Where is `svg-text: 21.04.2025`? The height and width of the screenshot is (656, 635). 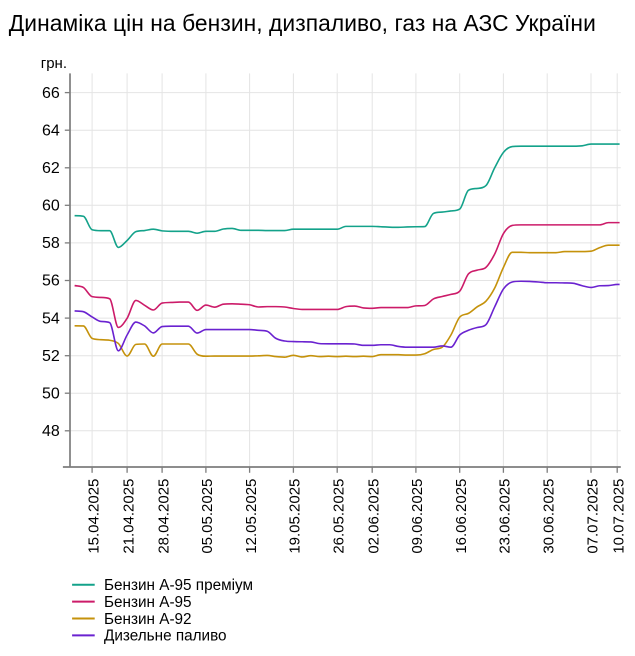 svg-text: 21.04.2025 is located at coordinates (128, 516).